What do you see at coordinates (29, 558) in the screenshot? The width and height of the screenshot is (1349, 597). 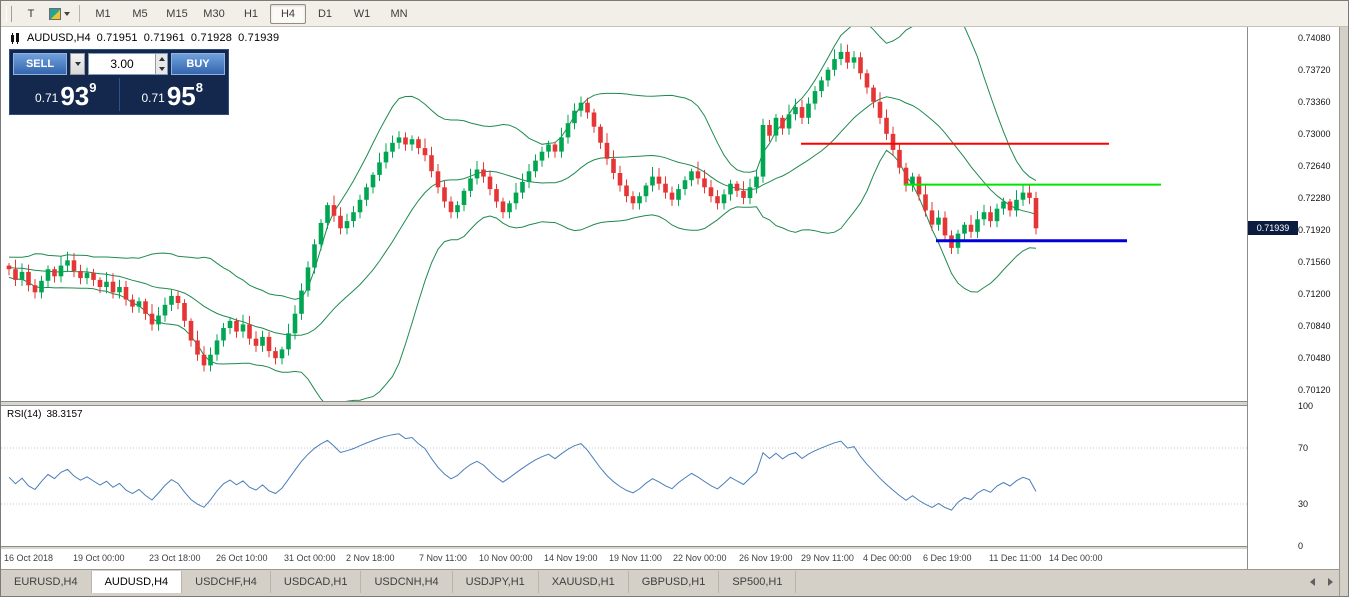 I see `time-axis-label: 16 Oct 2018` at bounding box center [29, 558].